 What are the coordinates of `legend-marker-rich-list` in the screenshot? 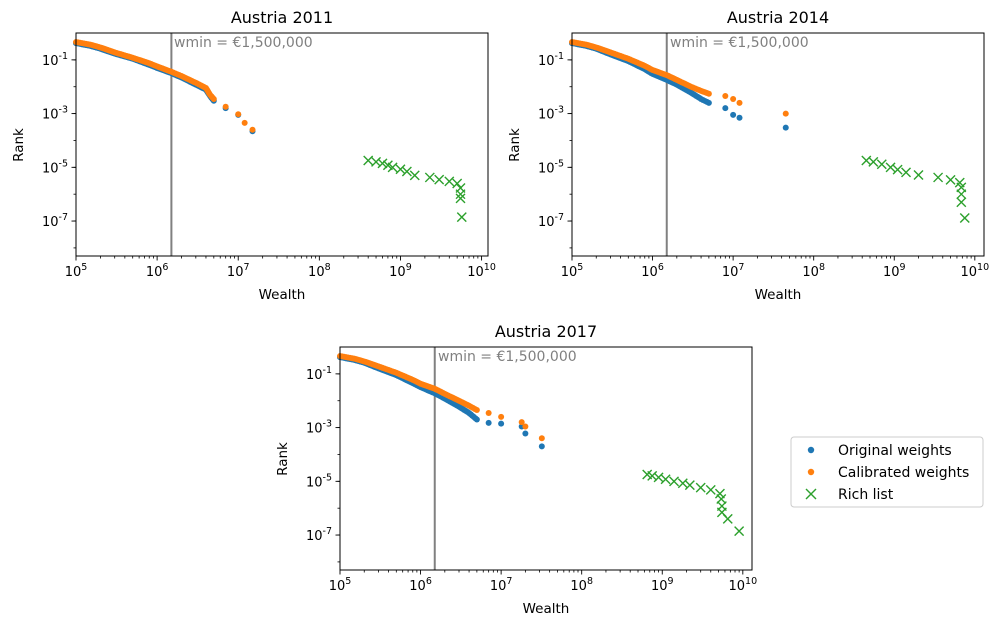 It's located at (811, 494).